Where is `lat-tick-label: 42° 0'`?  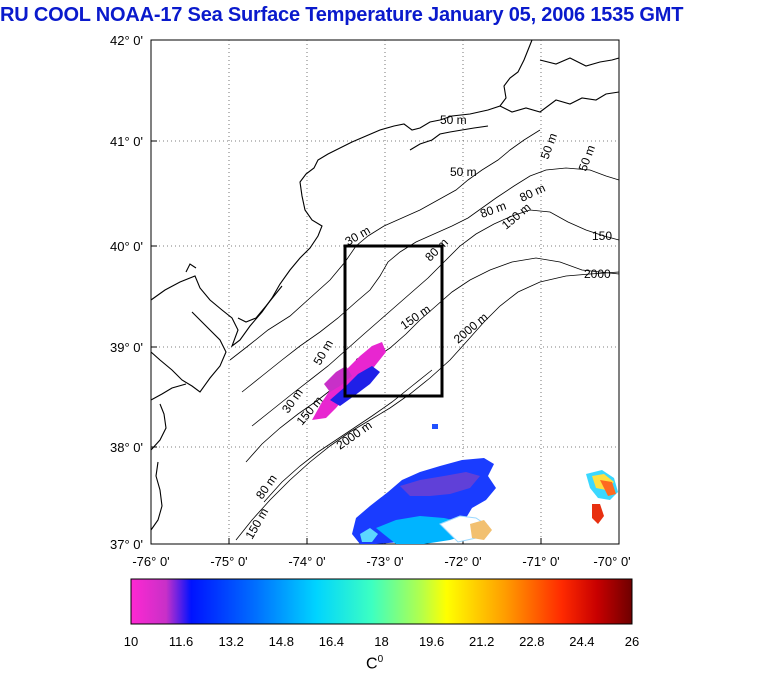 lat-tick-label: 42° 0' is located at coordinates (126, 40).